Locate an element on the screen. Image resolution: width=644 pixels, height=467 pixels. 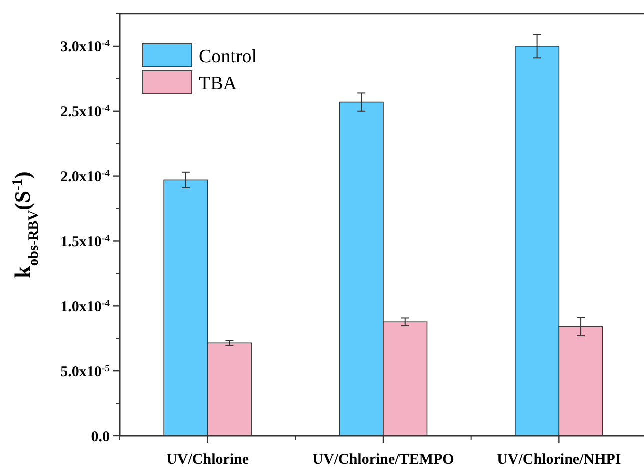
y-tick-label: 1.5x10$^{-4}$ is located at coordinates (85, 241).